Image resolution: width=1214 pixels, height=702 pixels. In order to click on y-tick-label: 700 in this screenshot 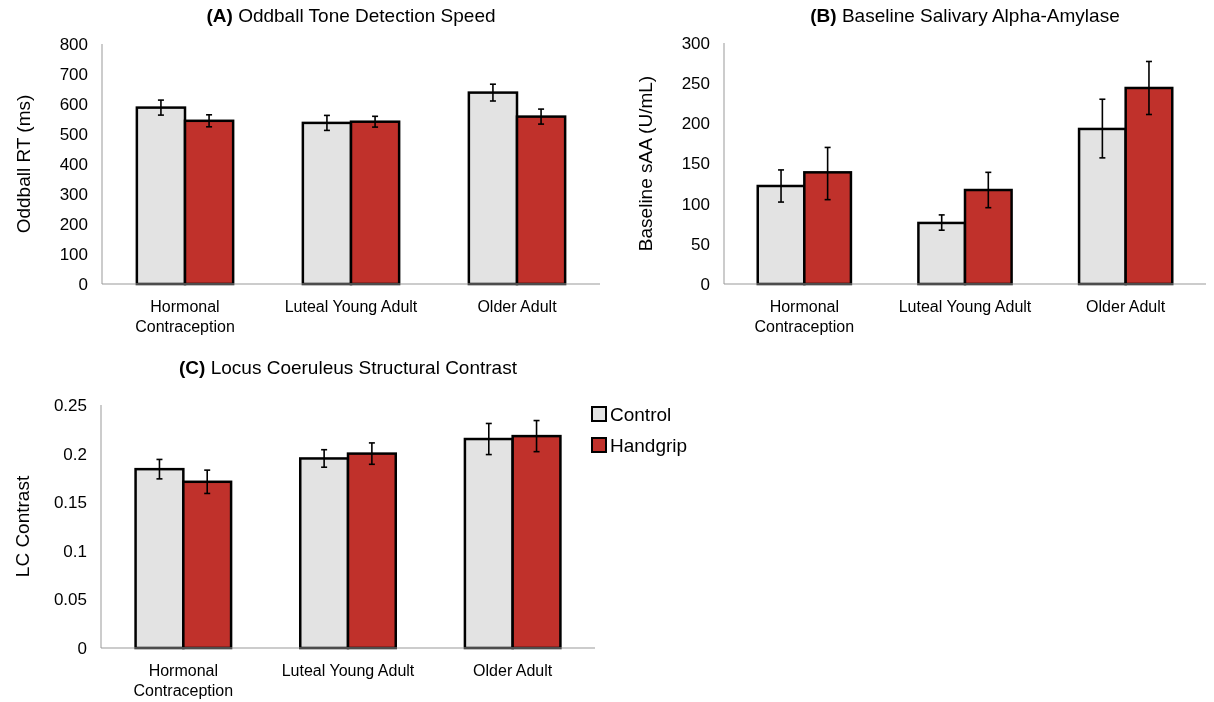, I will do `click(73, 74)`.